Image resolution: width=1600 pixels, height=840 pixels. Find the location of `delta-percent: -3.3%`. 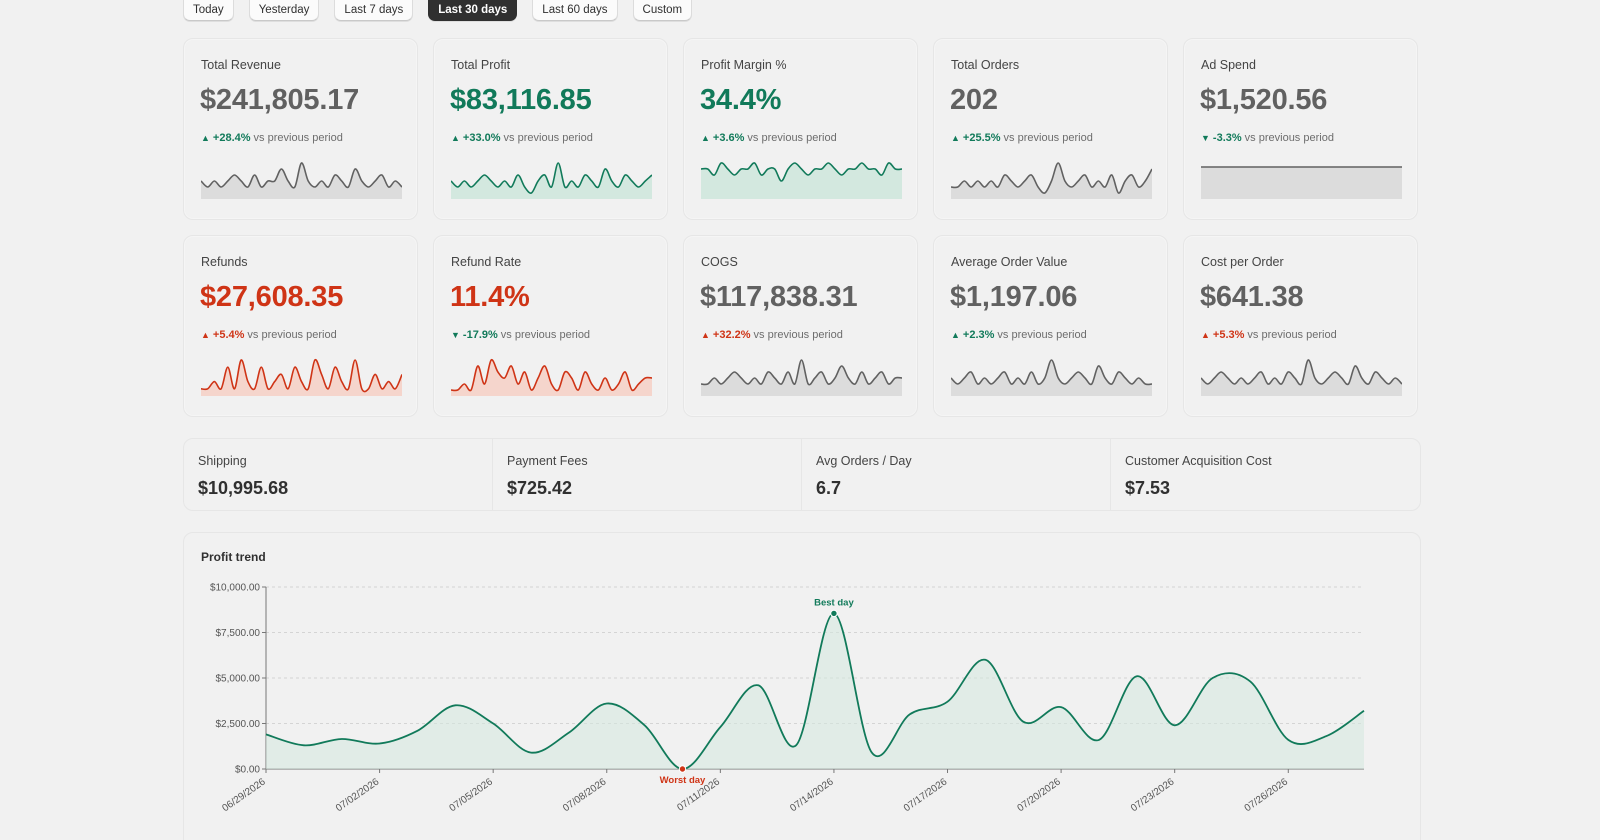

delta-percent: -3.3% is located at coordinates (1227, 138).